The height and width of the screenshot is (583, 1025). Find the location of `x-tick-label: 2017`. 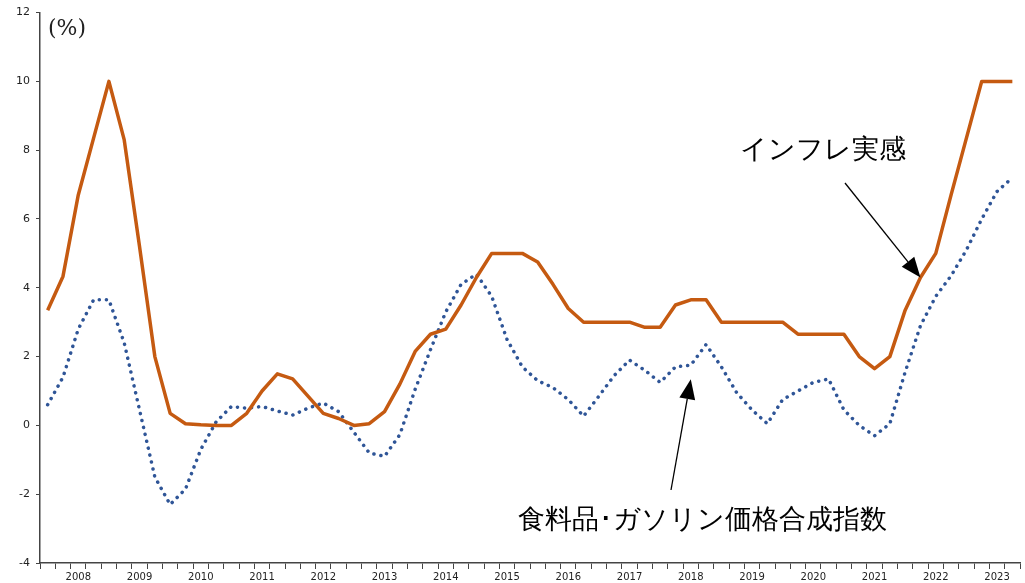

x-tick-label: 2017 is located at coordinates (629, 576).